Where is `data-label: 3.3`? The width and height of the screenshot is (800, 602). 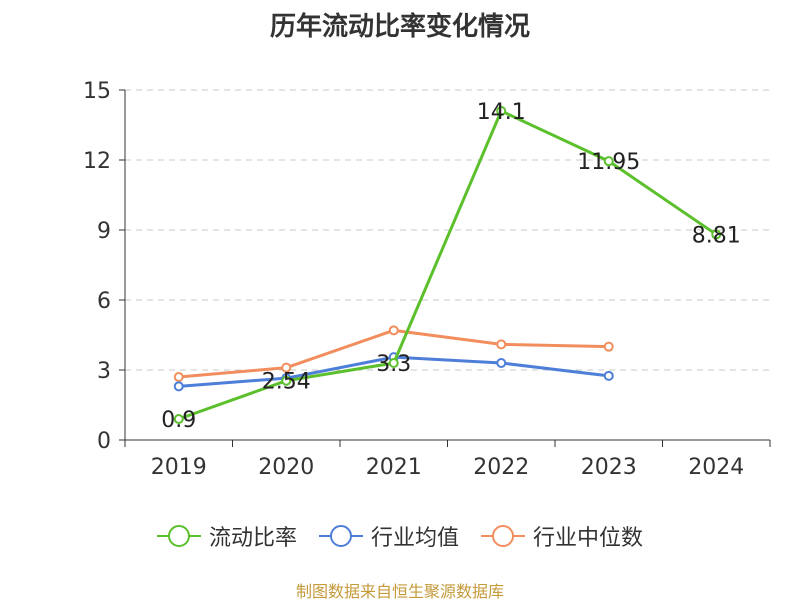
data-label: 3.3 is located at coordinates (393, 364).